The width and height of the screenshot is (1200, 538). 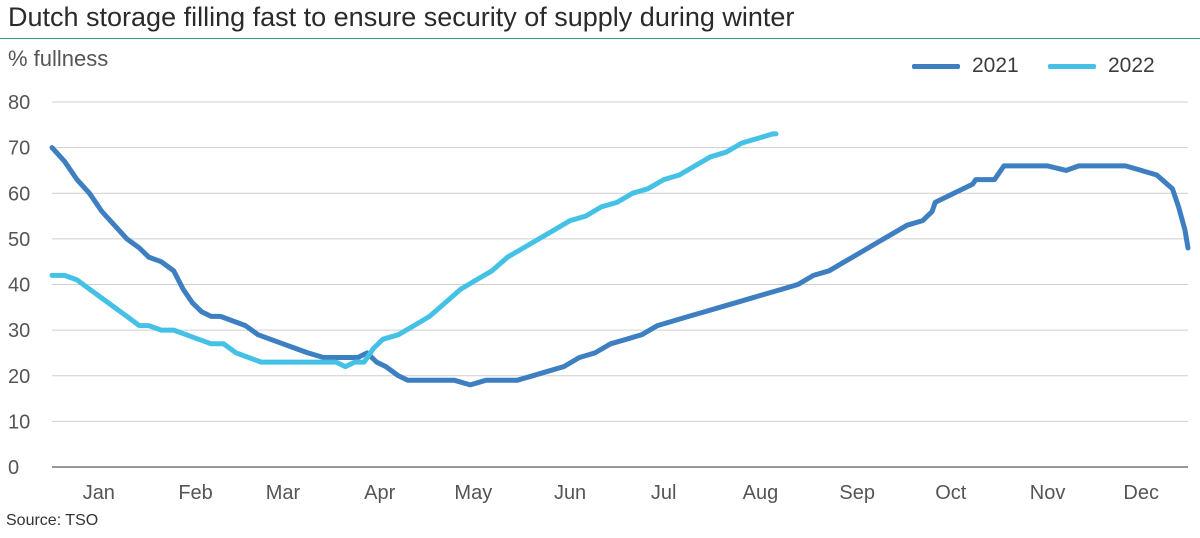 I want to click on y-tick-label: 10, so click(x=19, y=422).